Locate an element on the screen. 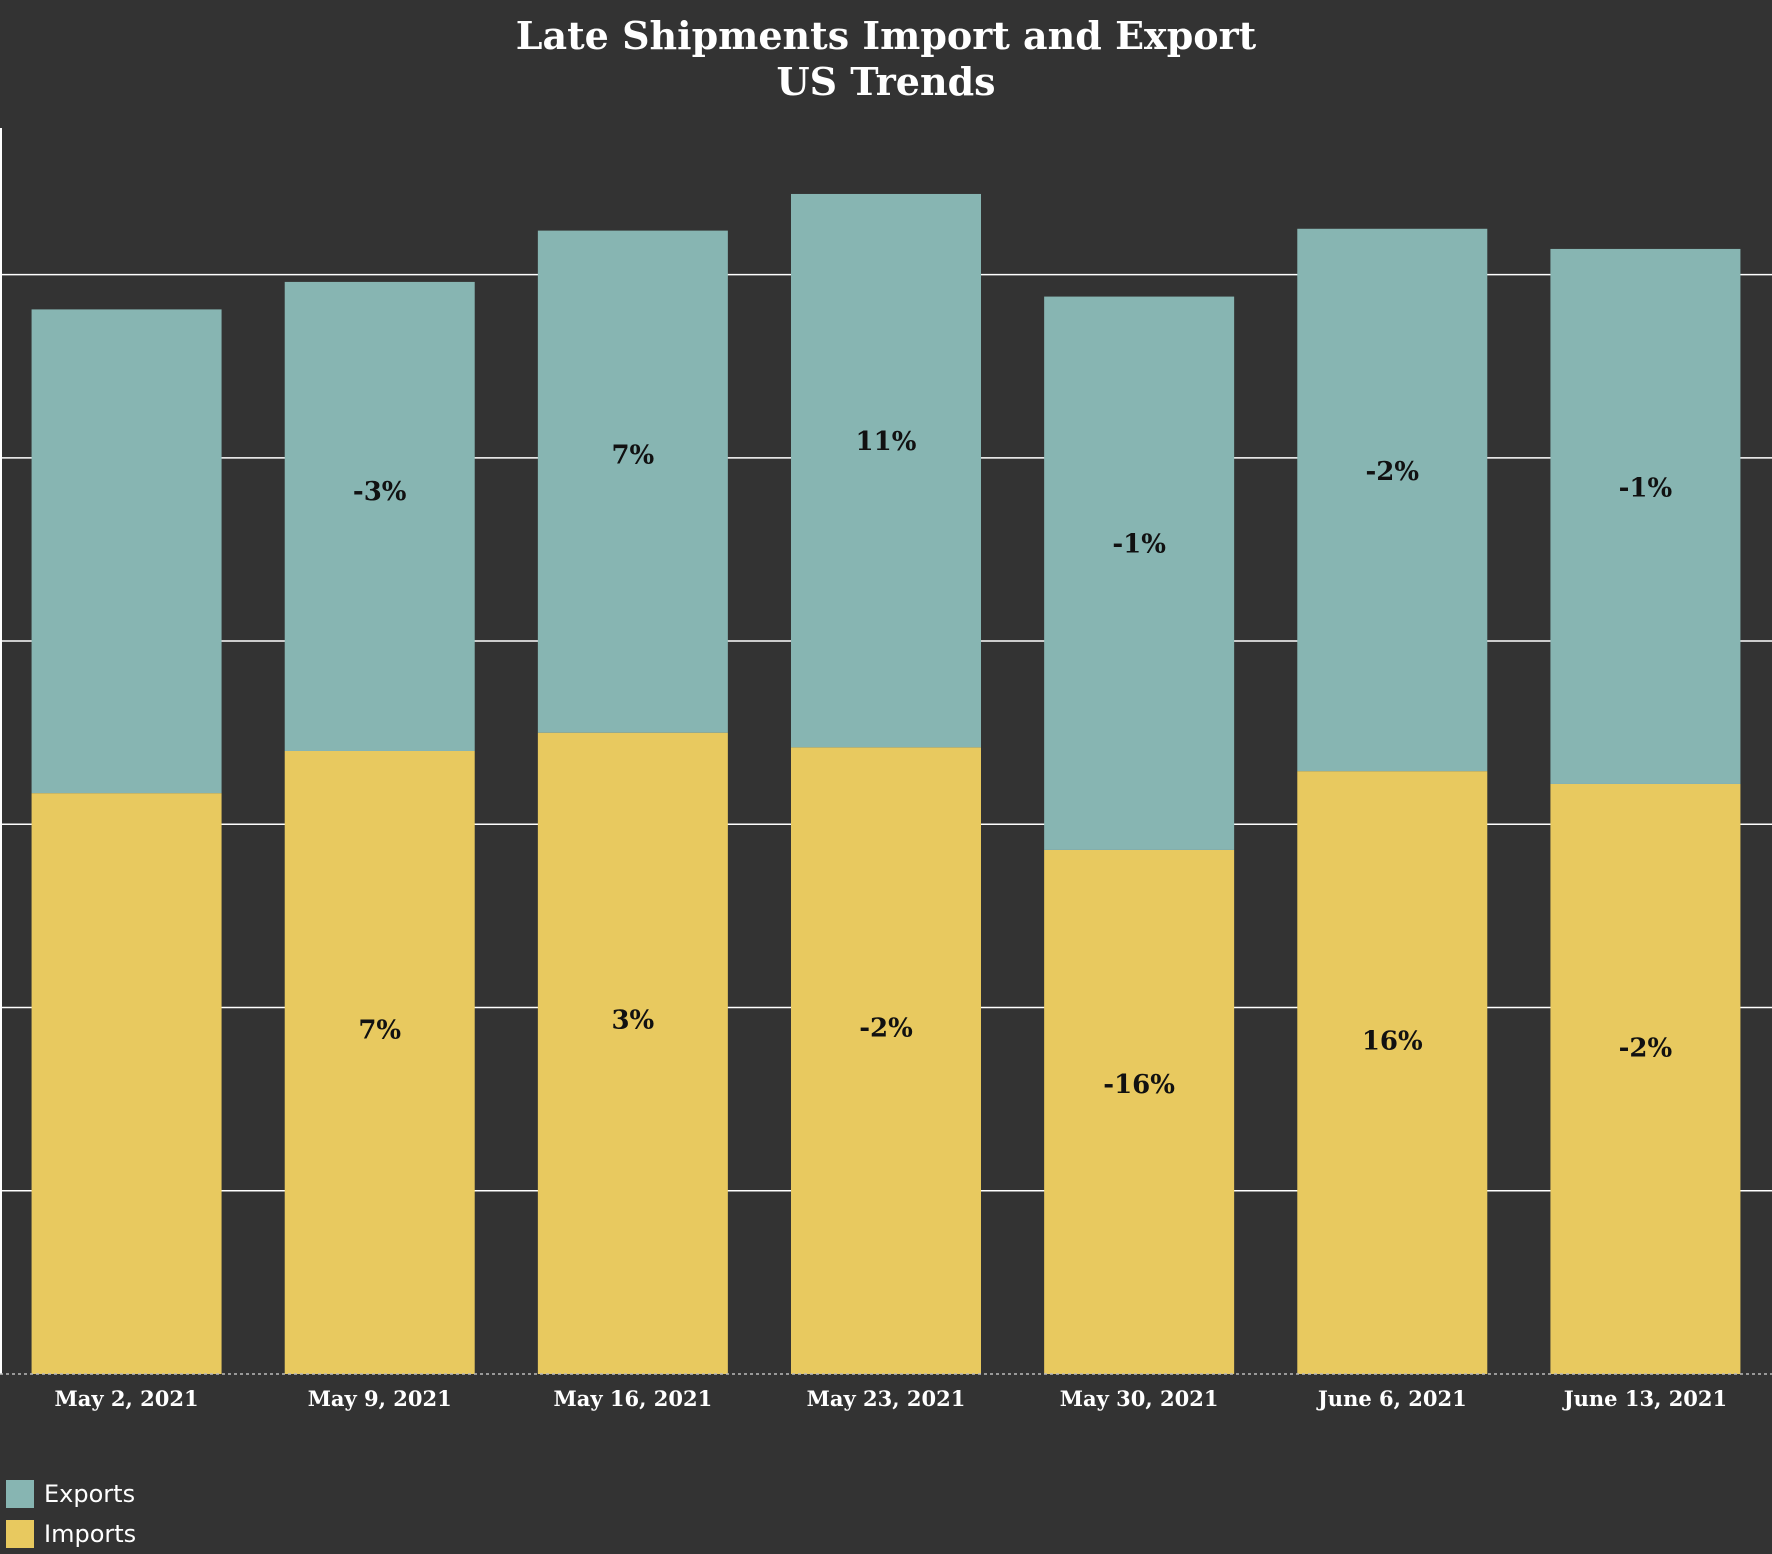  x-tick-label-3: May 16, 2021 is located at coordinates (633, 1398).